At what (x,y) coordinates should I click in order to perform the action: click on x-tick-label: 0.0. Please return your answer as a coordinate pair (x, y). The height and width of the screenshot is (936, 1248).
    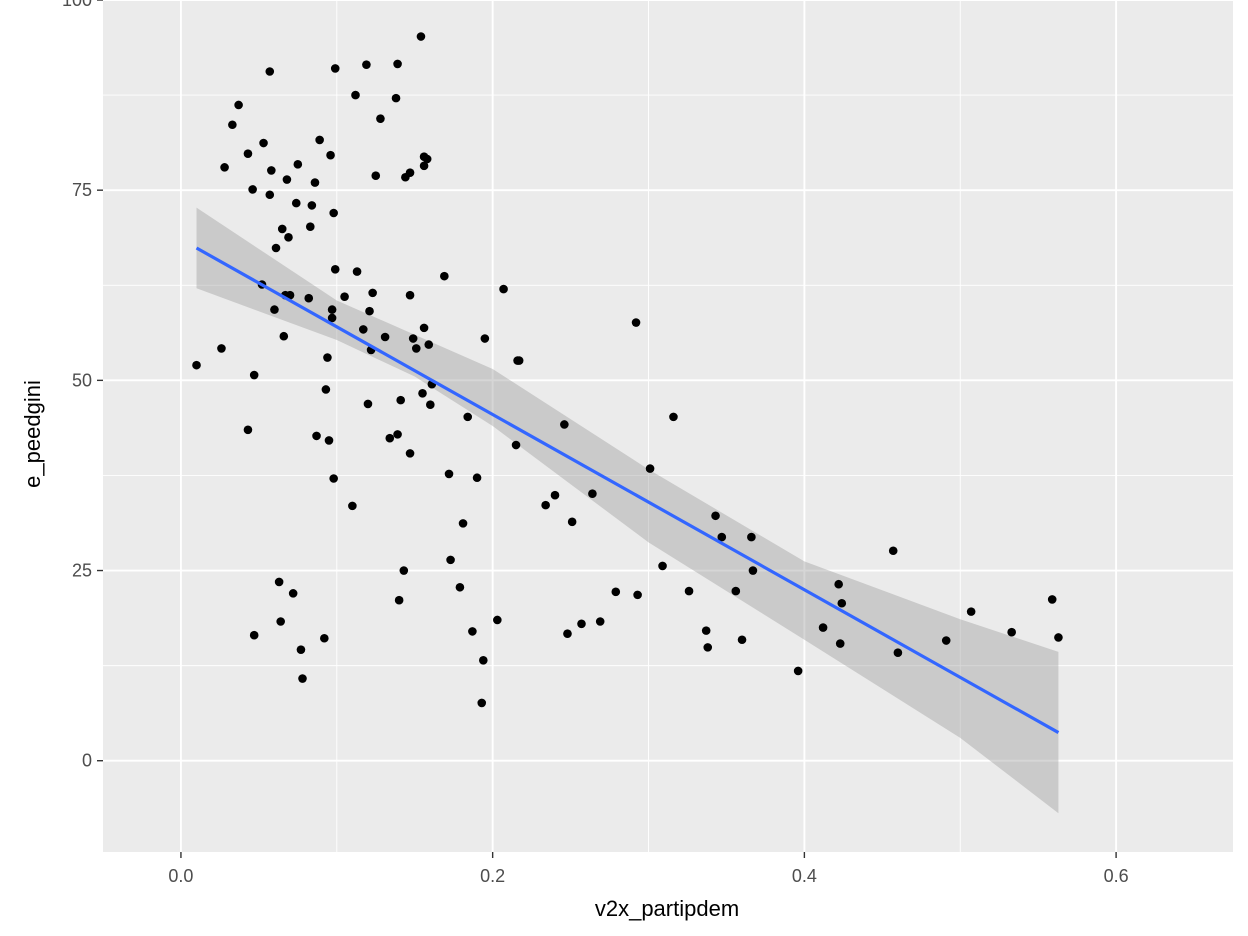
    Looking at the image, I should click on (180, 876).